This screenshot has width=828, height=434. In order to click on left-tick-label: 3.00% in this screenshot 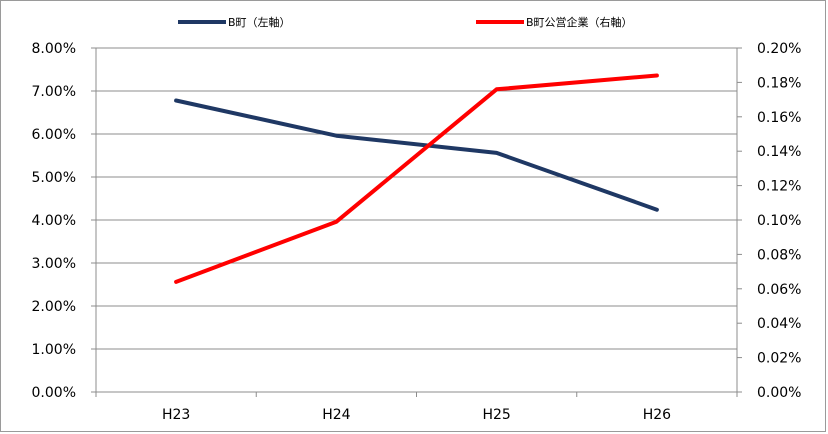, I will do `click(54, 264)`.